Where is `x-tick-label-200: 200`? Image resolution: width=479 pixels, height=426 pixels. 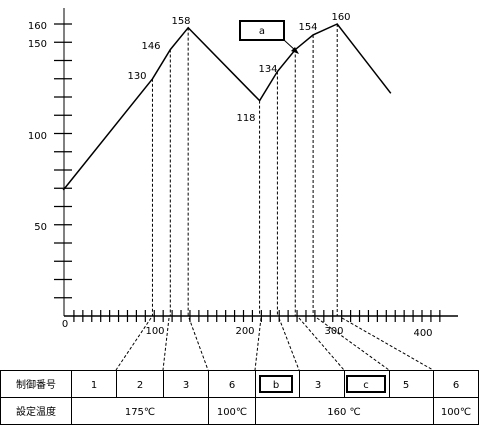
x-tick-label-200: 200 is located at coordinates (244, 331).